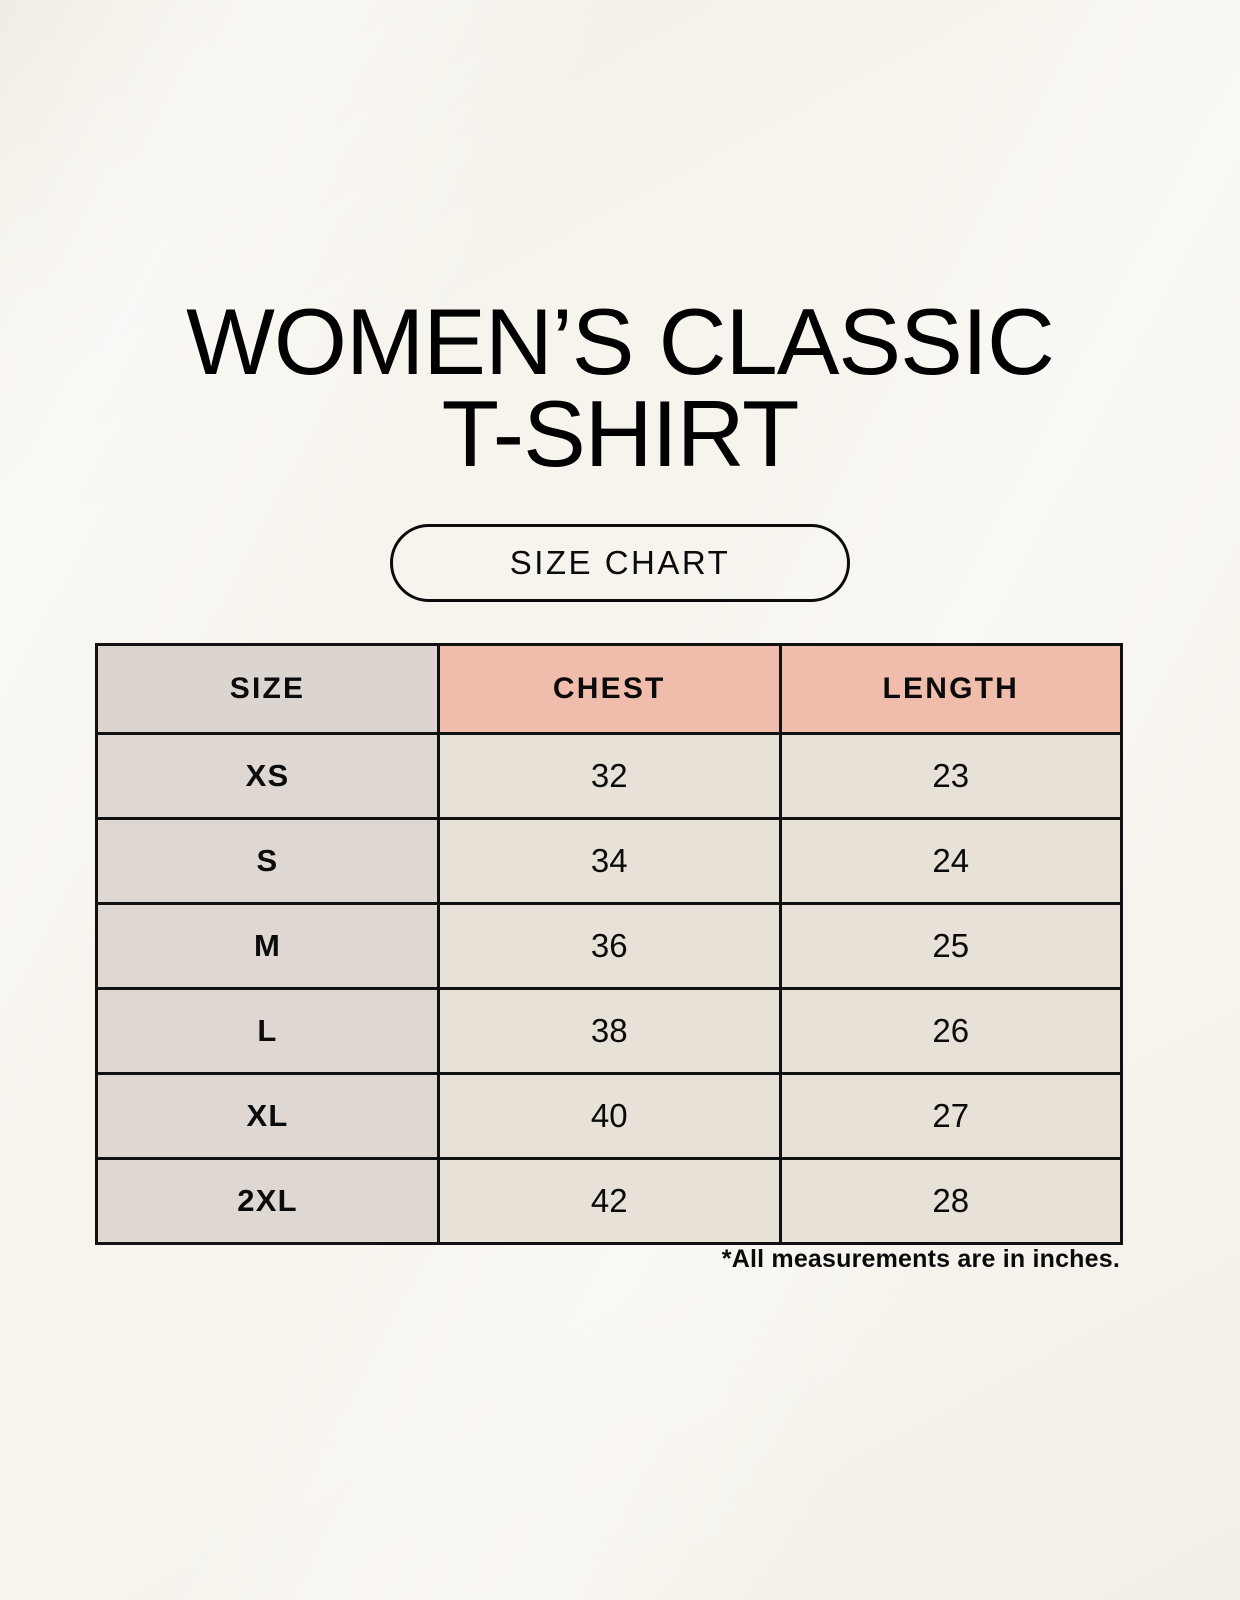 This screenshot has height=1600, width=1240. What do you see at coordinates (267, 861) in the screenshot?
I see `cell-size: S` at bounding box center [267, 861].